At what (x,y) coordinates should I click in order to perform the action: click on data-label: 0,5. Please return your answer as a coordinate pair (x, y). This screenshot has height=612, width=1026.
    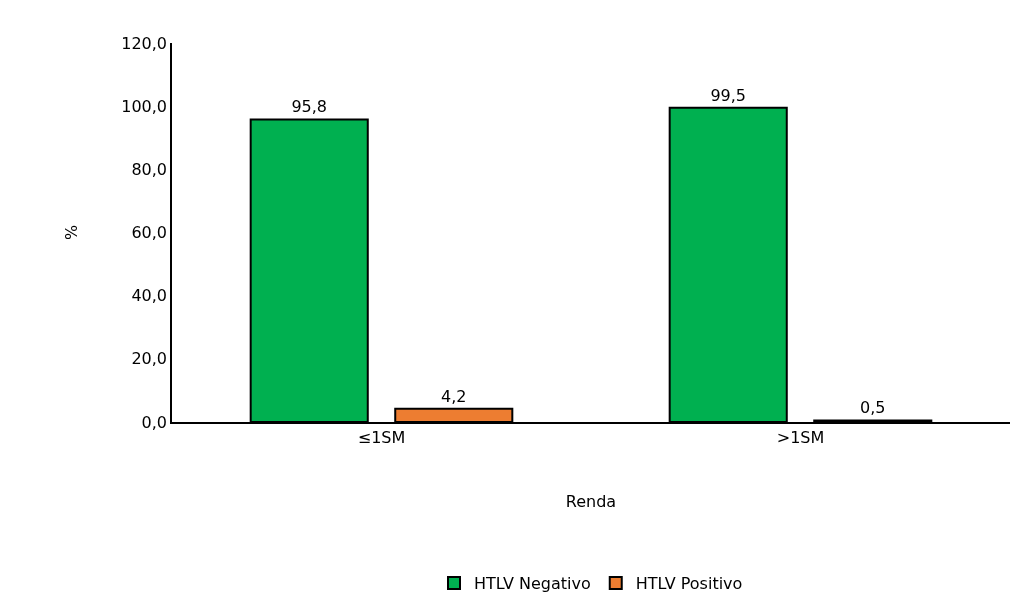
    Looking at the image, I should click on (873, 408).